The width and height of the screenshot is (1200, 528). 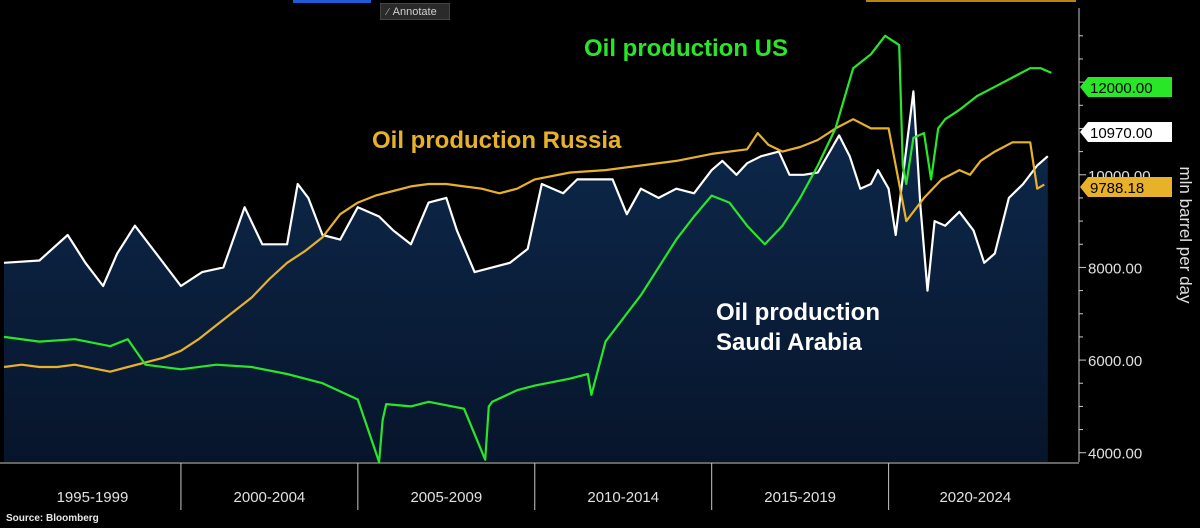 I want to click on secondary-tab-indicator, so click(x=971, y=1).